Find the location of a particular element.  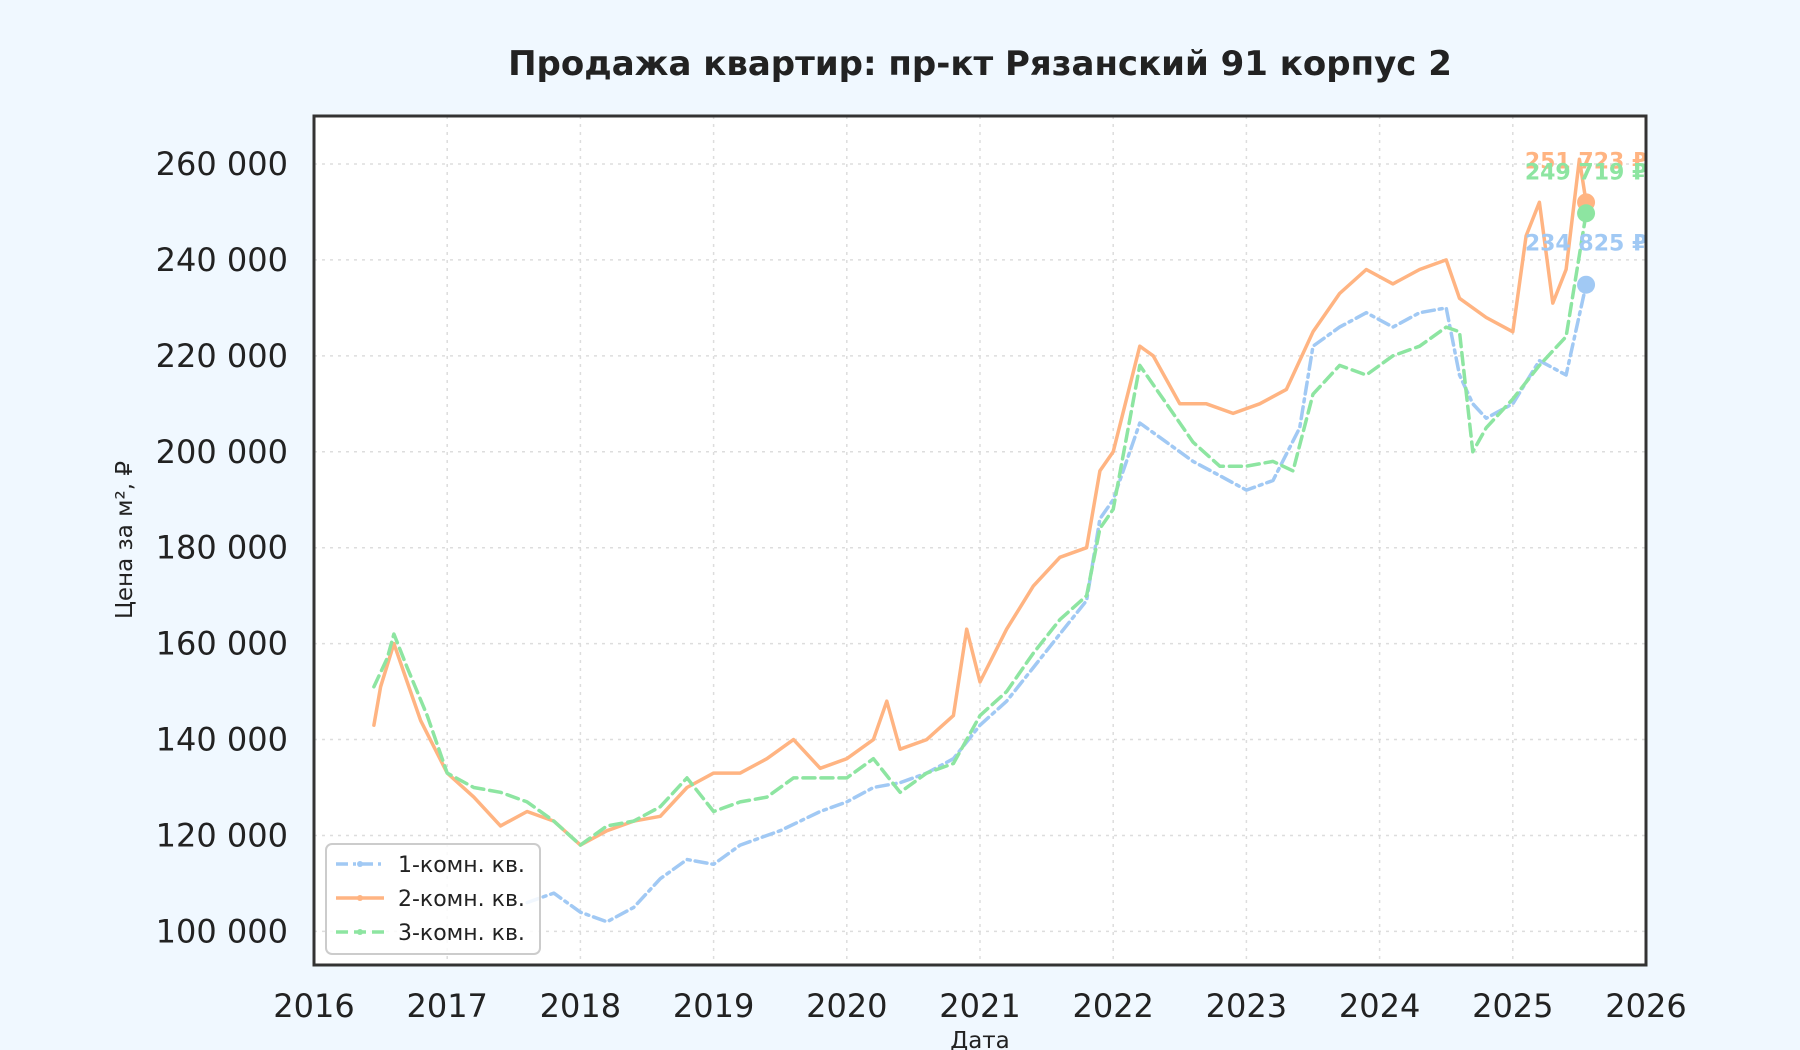

y-tick-label: 120 000 is located at coordinates (222, 835).